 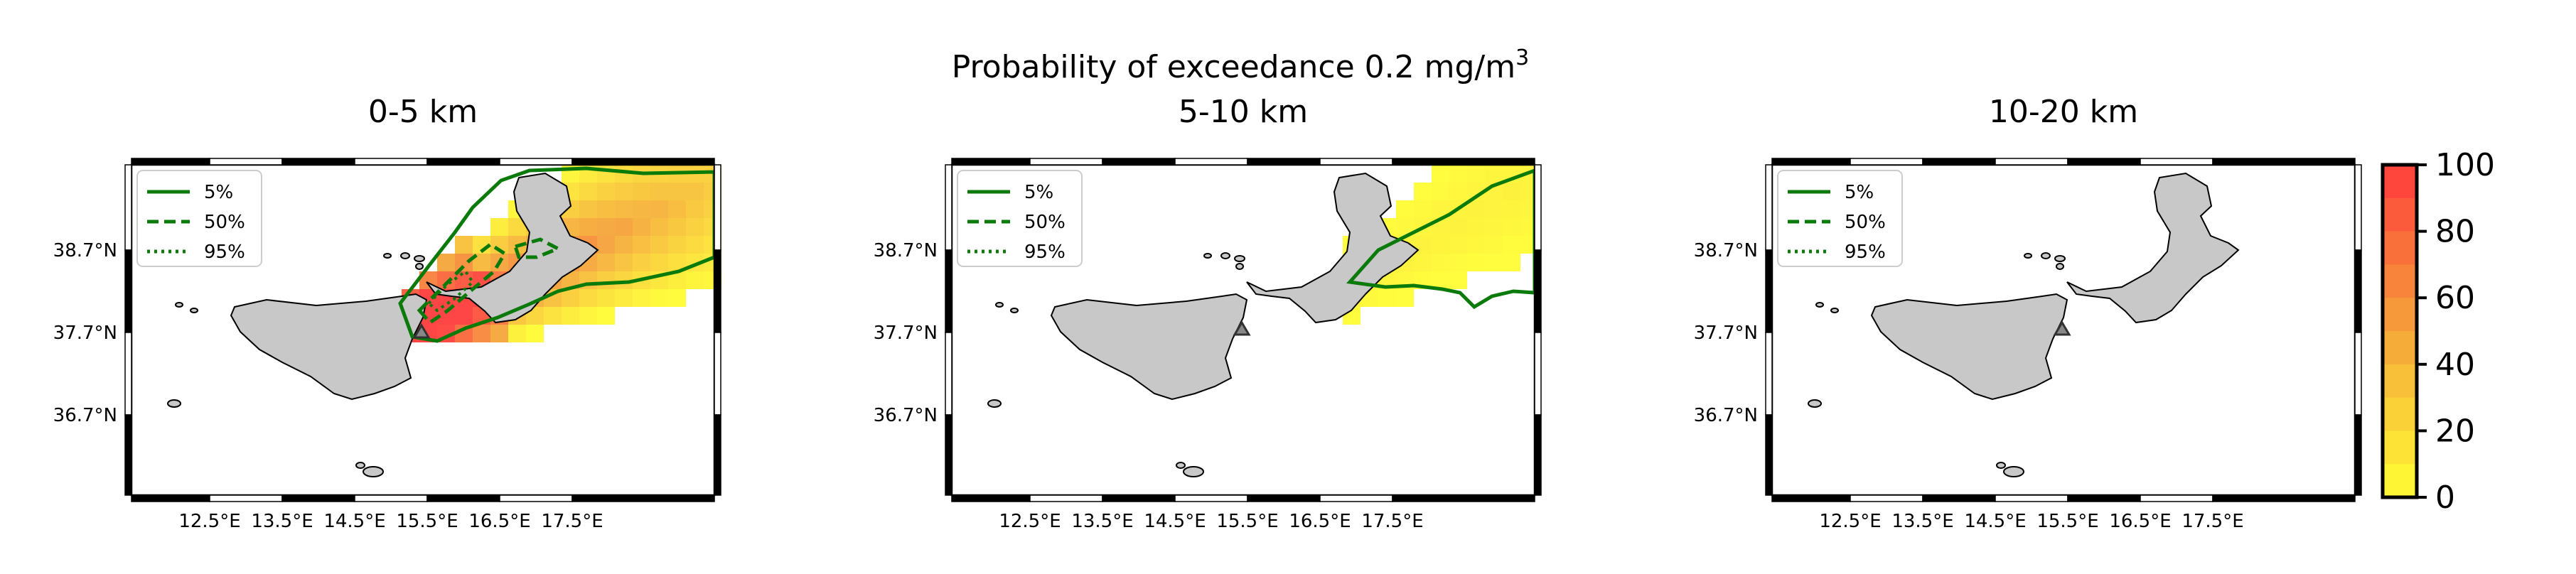 What do you see at coordinates (1102, 521) in the screenshot?
I see `lon-tick-label: 13.5°E` at bounding box center [1102, 521].